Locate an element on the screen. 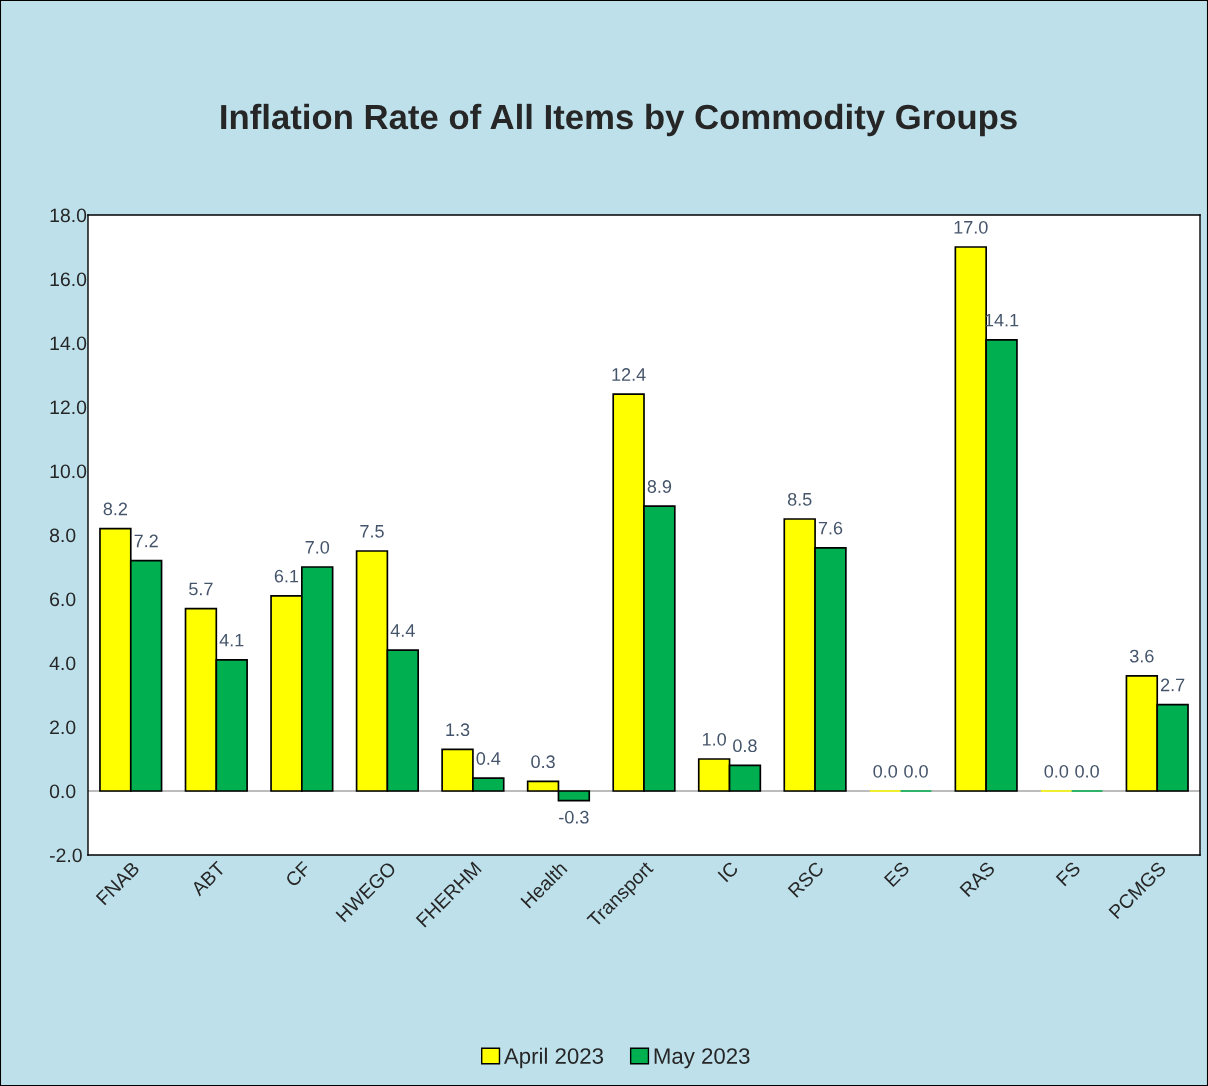  data-label: 4.1 is located at coordinates (231, 640).